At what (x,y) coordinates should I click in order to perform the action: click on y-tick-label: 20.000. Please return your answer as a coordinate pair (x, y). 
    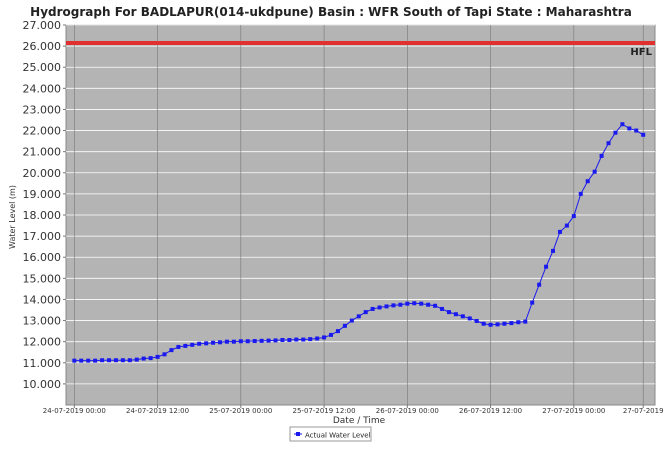
    Looking at the image, I should click on (42, 173).